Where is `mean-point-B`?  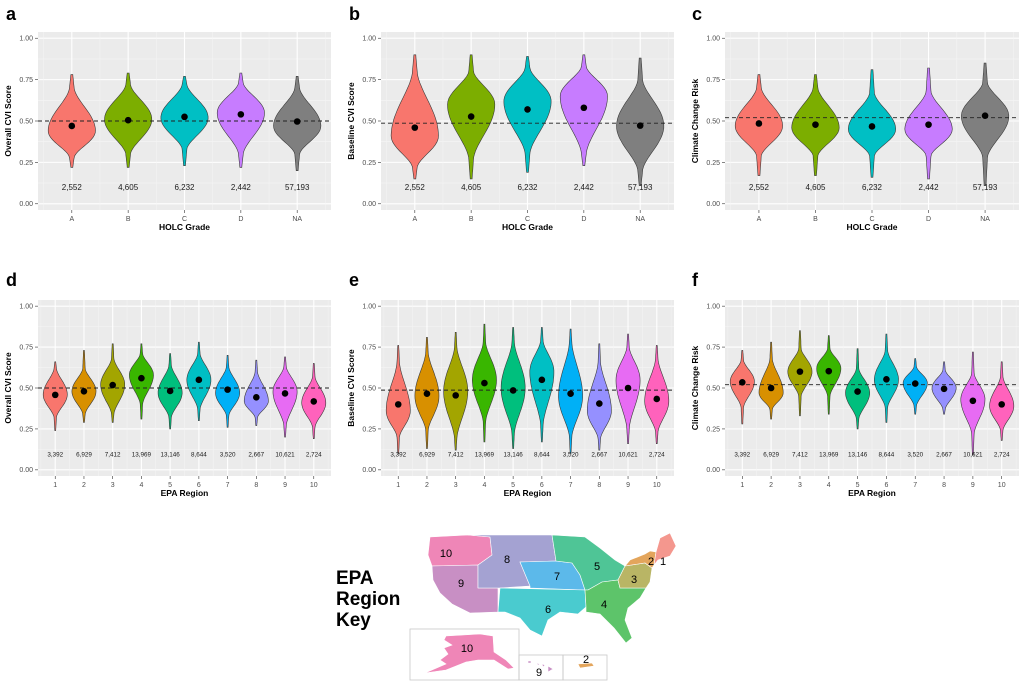 mean-point-B is located at coordinates (815, 124).